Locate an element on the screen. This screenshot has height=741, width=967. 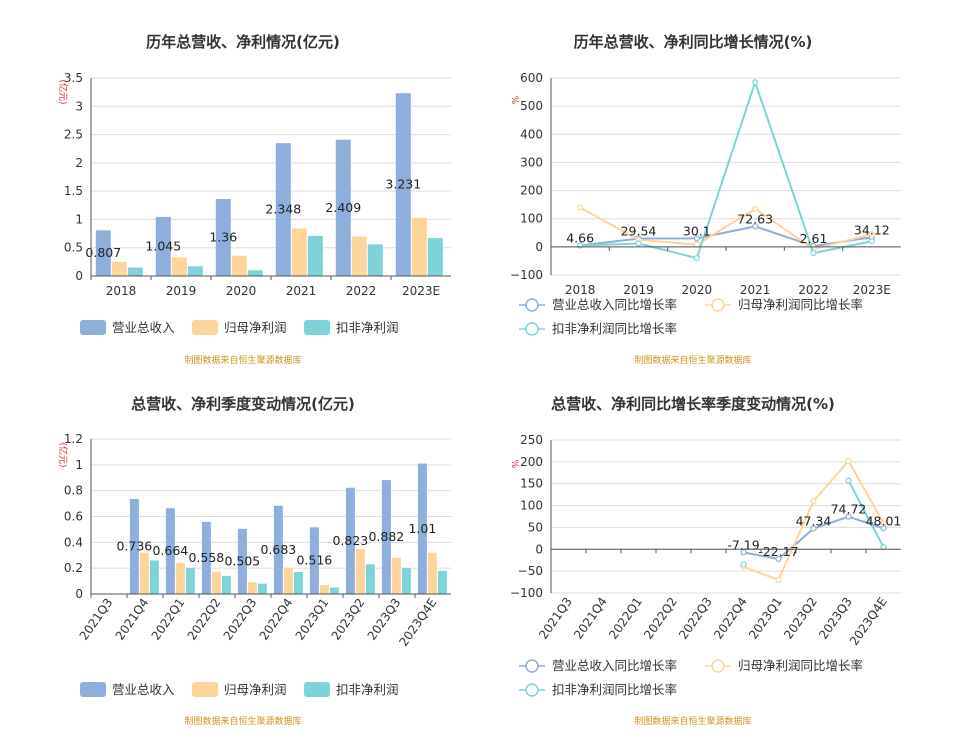
x-tick-label: 2023Q2 is located at coordinates (348, 619).